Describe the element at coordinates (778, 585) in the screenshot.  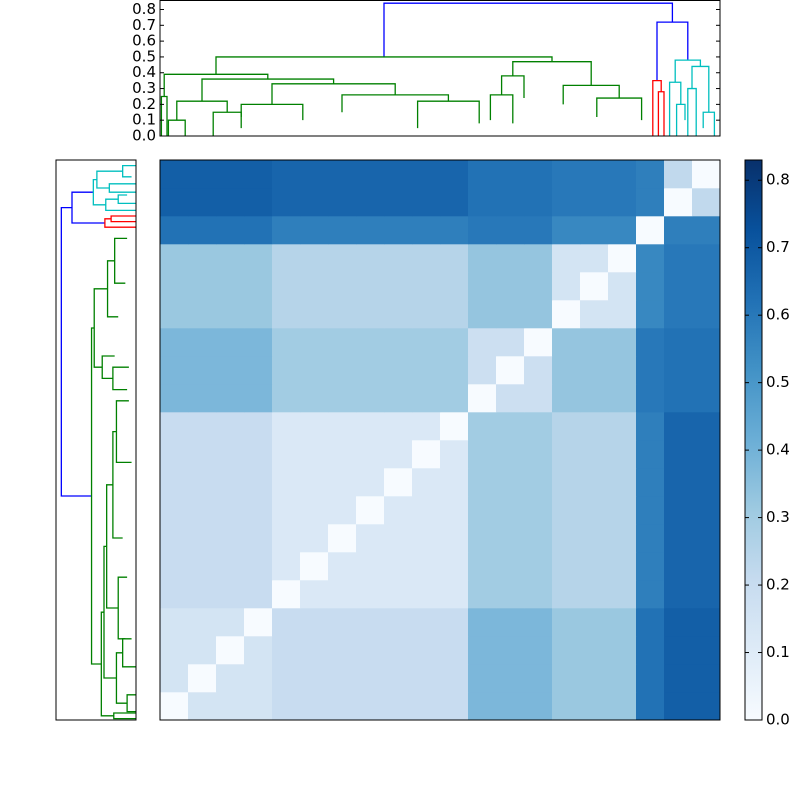
I see `colorbar-tick-label: 0.2` at that location.